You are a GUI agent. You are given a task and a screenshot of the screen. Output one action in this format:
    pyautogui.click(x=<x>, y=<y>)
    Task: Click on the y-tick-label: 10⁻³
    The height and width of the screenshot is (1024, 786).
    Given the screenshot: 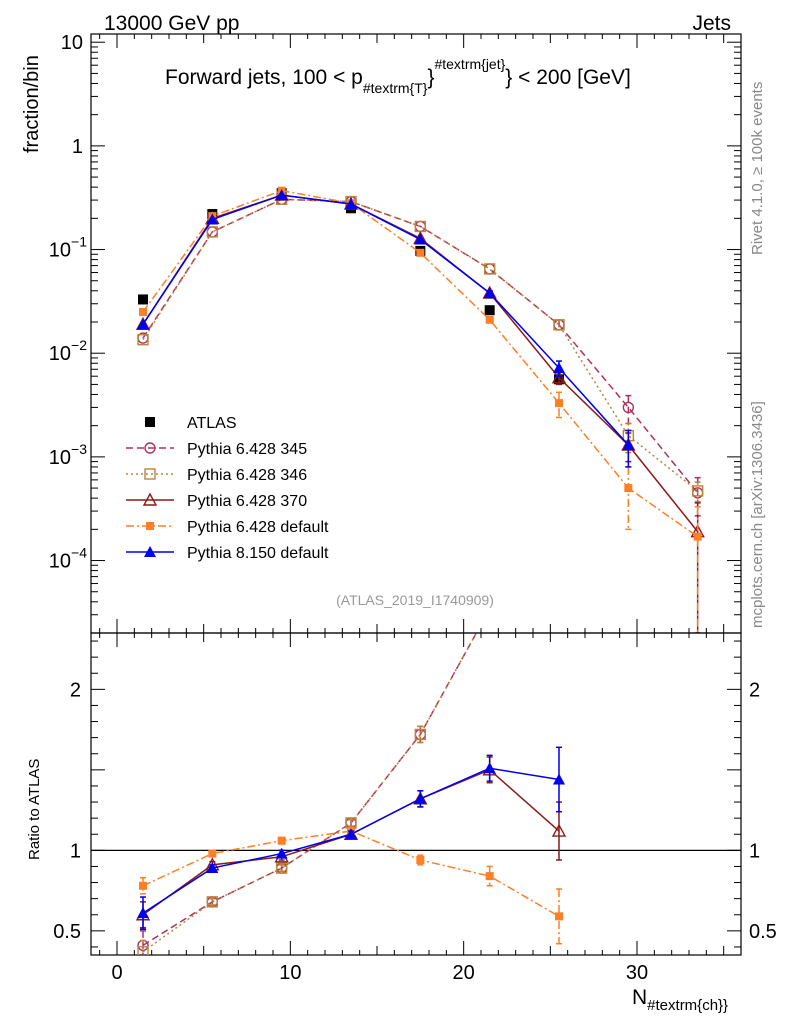 What is the action you would take?
    pyautogui.click(x=68, y=455)
    